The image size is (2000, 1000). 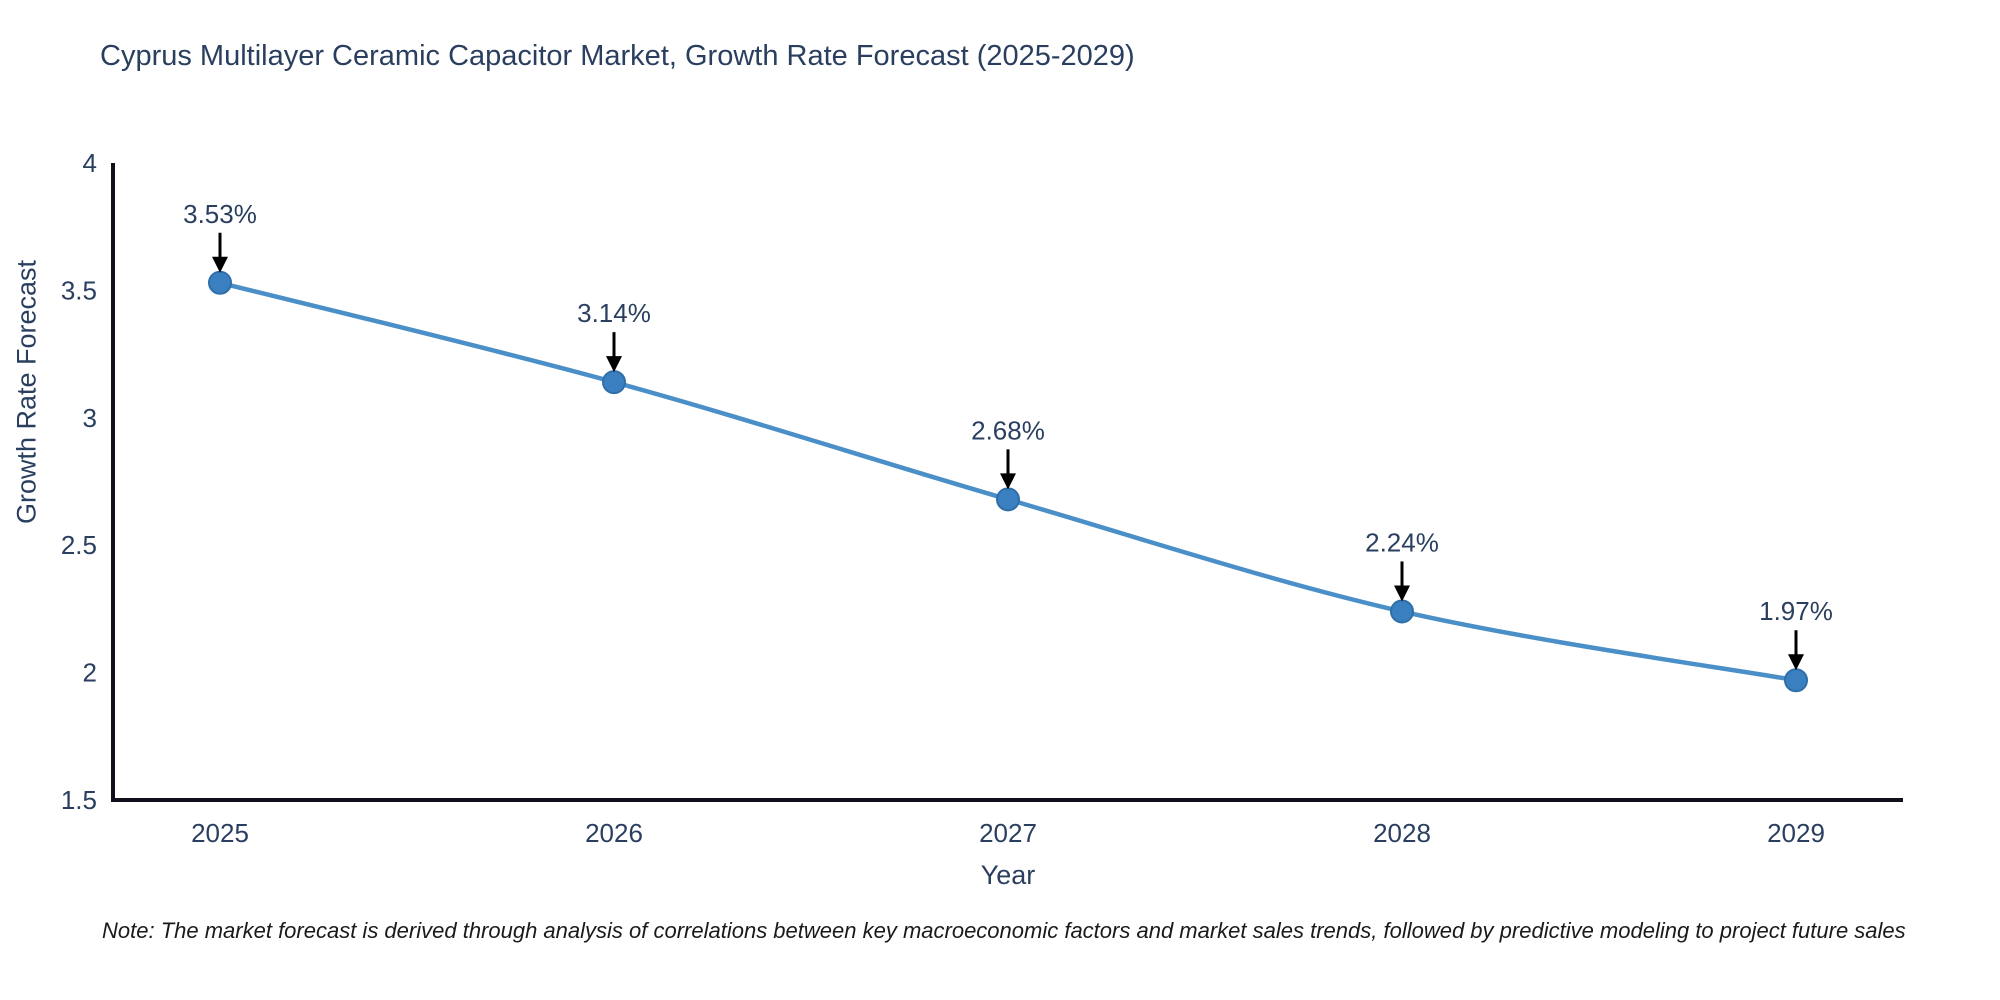 What do you see at coordinates (90, 163) in the screenshot?
I see `y-tick-label: 4` at bounding box center [90, 163].